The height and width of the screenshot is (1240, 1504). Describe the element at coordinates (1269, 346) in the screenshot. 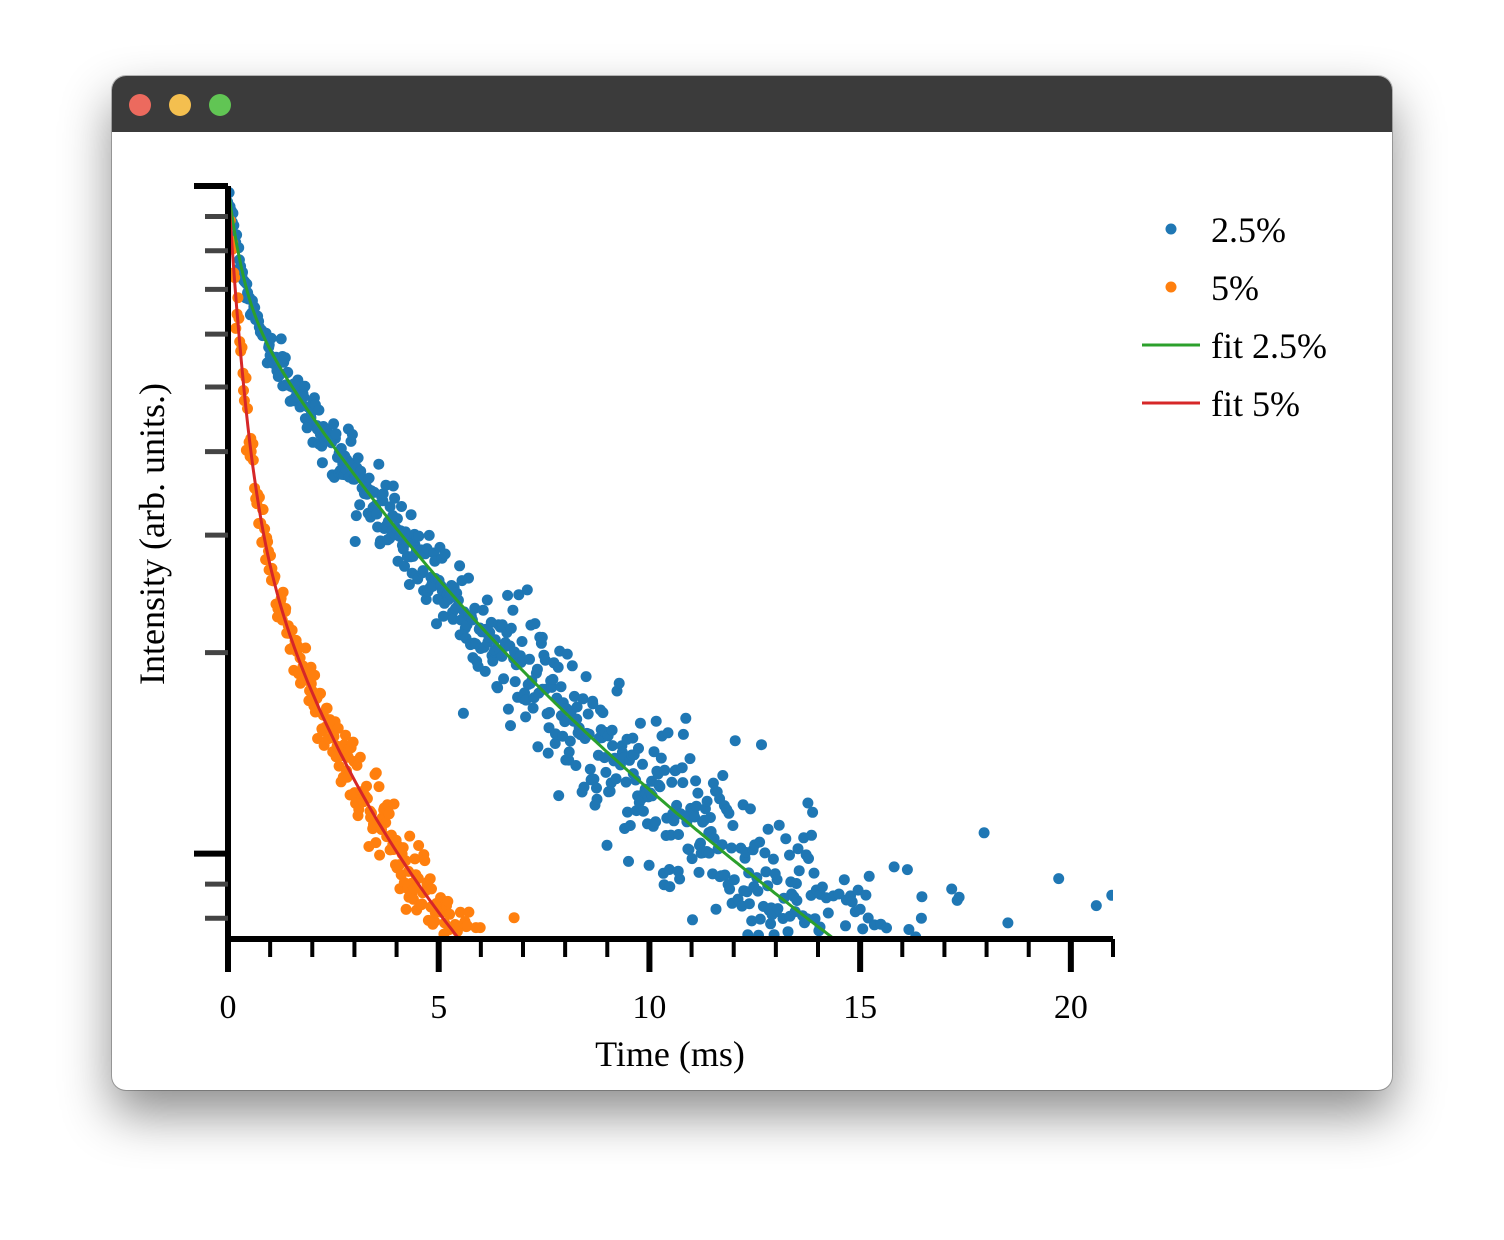

I see `legend-label: fit 2.5%` at that location.